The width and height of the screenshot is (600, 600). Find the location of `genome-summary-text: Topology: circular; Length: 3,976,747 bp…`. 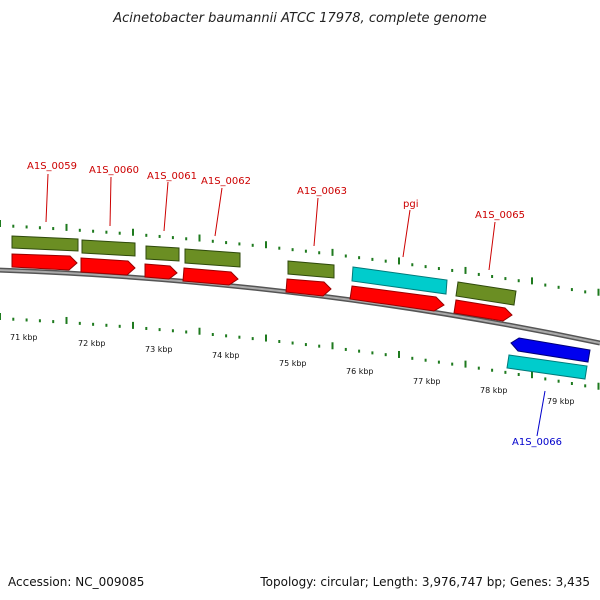

genome-summary-text: Topology: circular; Length: 3,976,747 bp… is located at coordinates (424, 582).